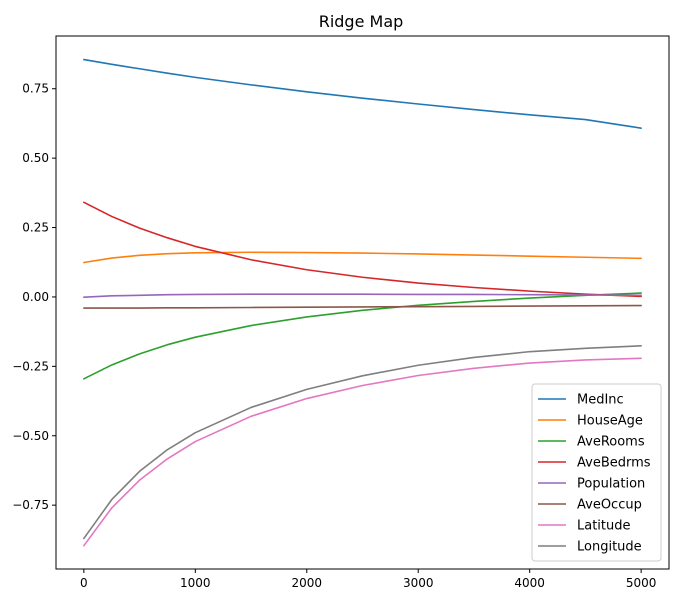 This screenshot has width=685, height=609. Describe the element at coordinates (84, 583) in the screenshot. I see `x-tick-label: 0` at that location.